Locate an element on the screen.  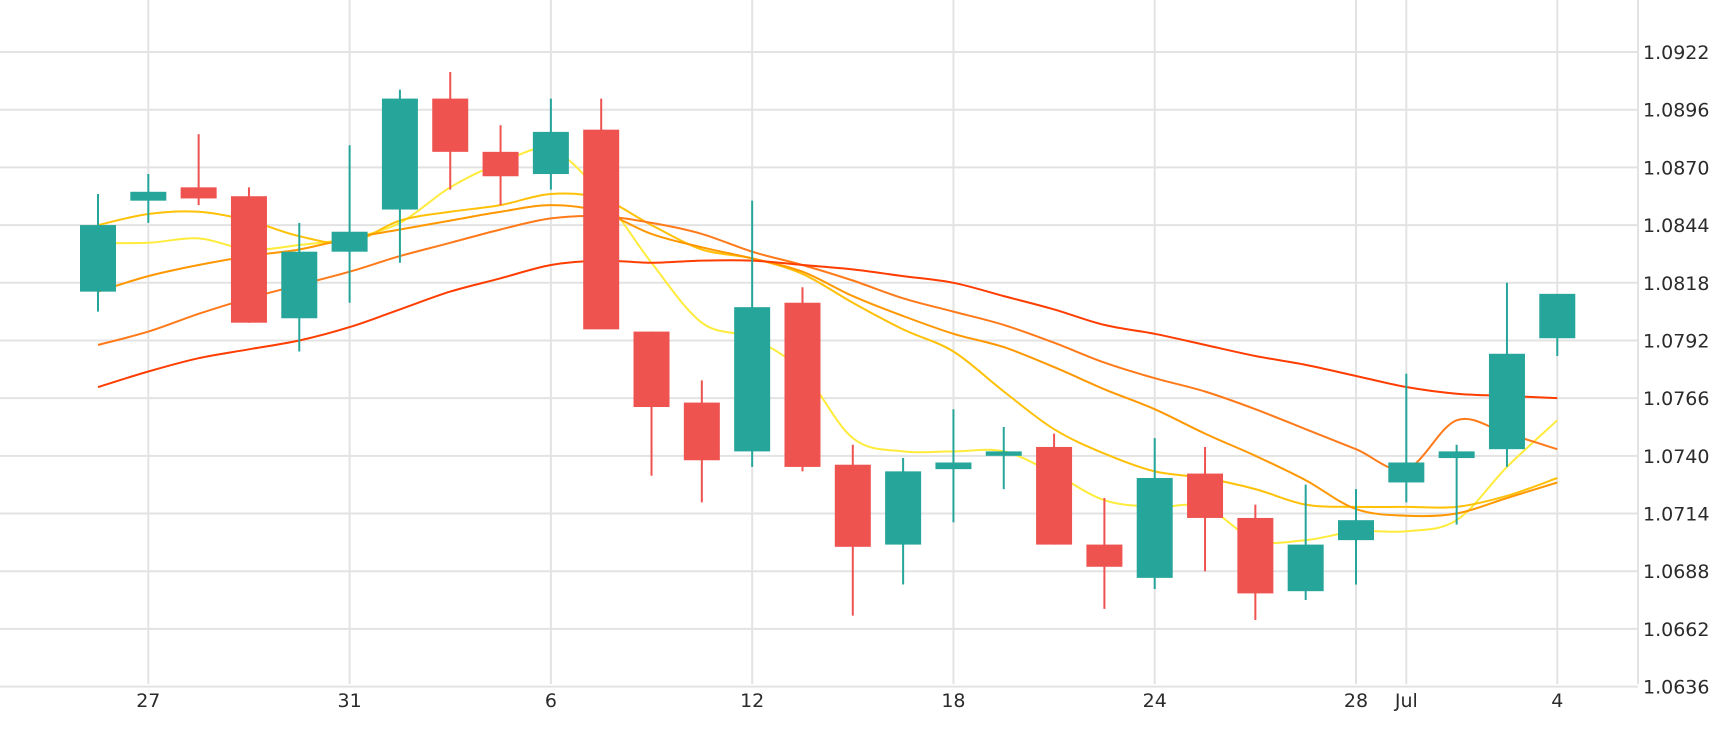
y-tick-label: 1.0688 is located at coordinates (1676, 572).